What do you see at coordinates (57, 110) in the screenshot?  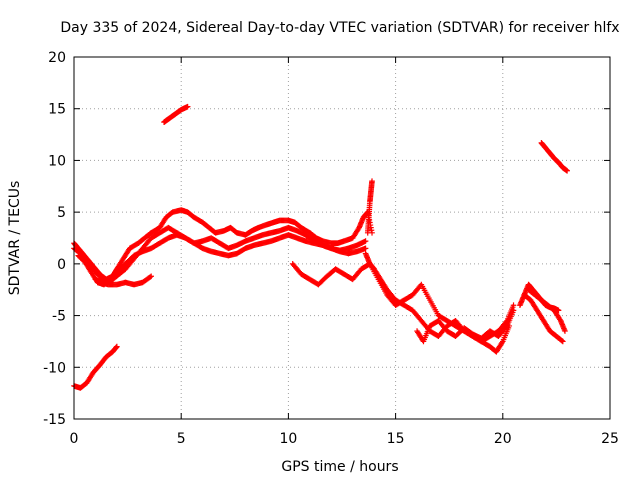 I see `y-tick-label: 15` at bounding box center [57, 110].